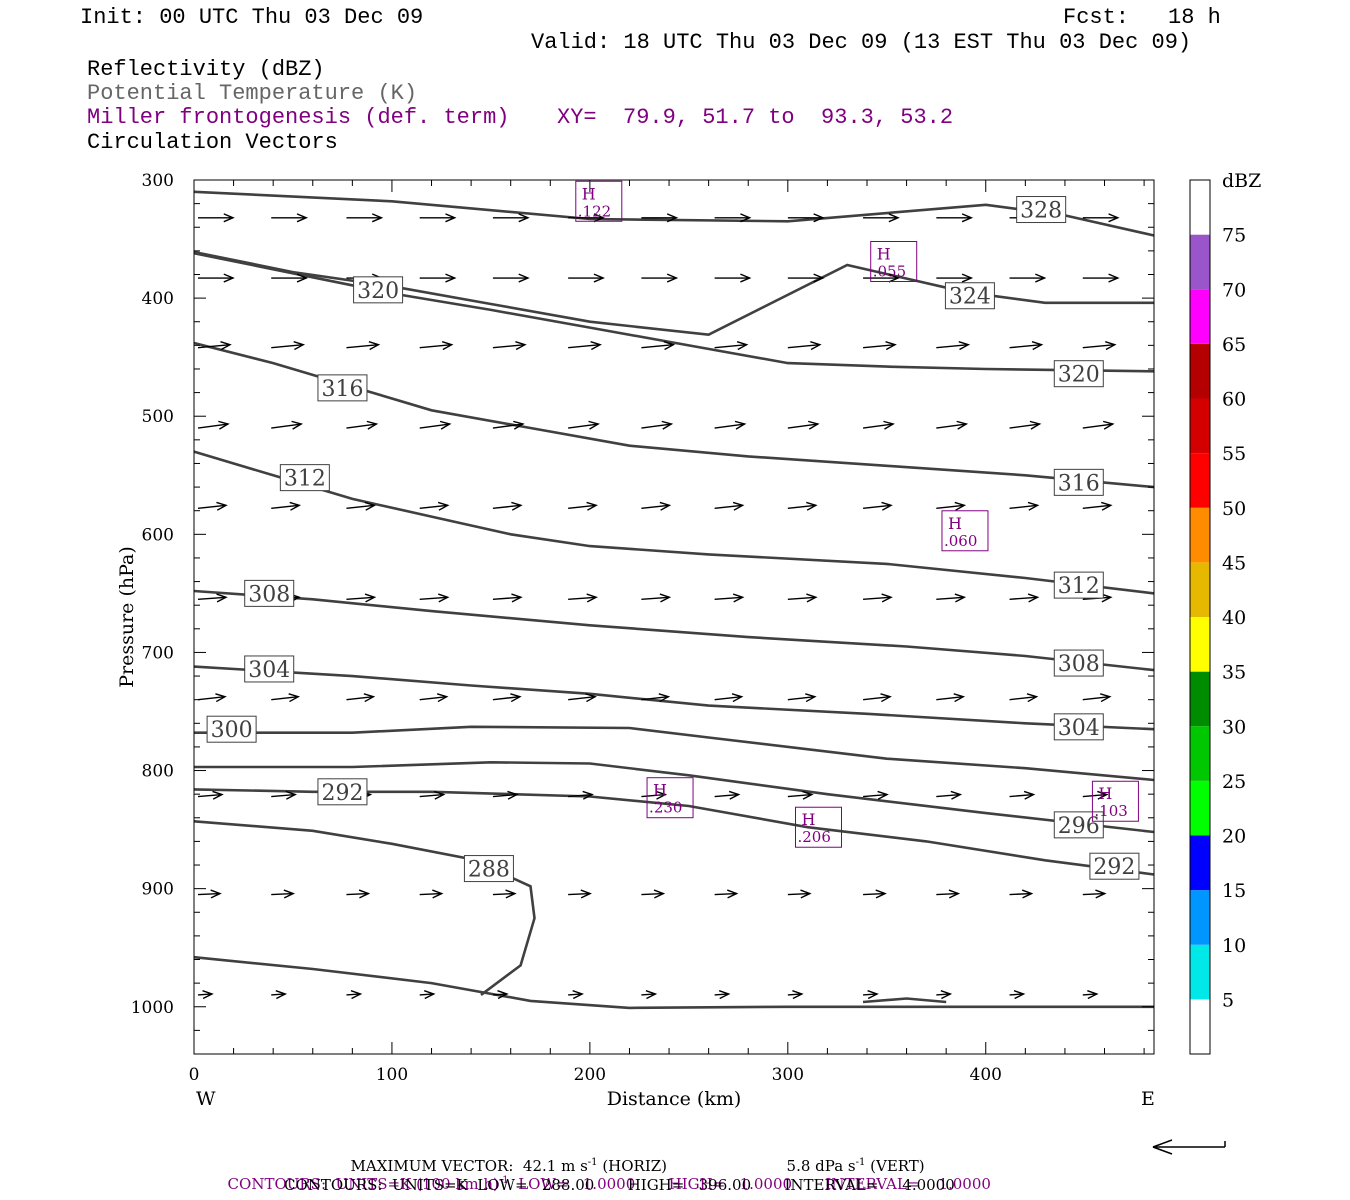 Image resolution: width=1350 pixels, height=1200 pixels. Describe the element at coordinates (1234, 782) in the screenshot. I see `colorbar-tick-label: 25` at that location.